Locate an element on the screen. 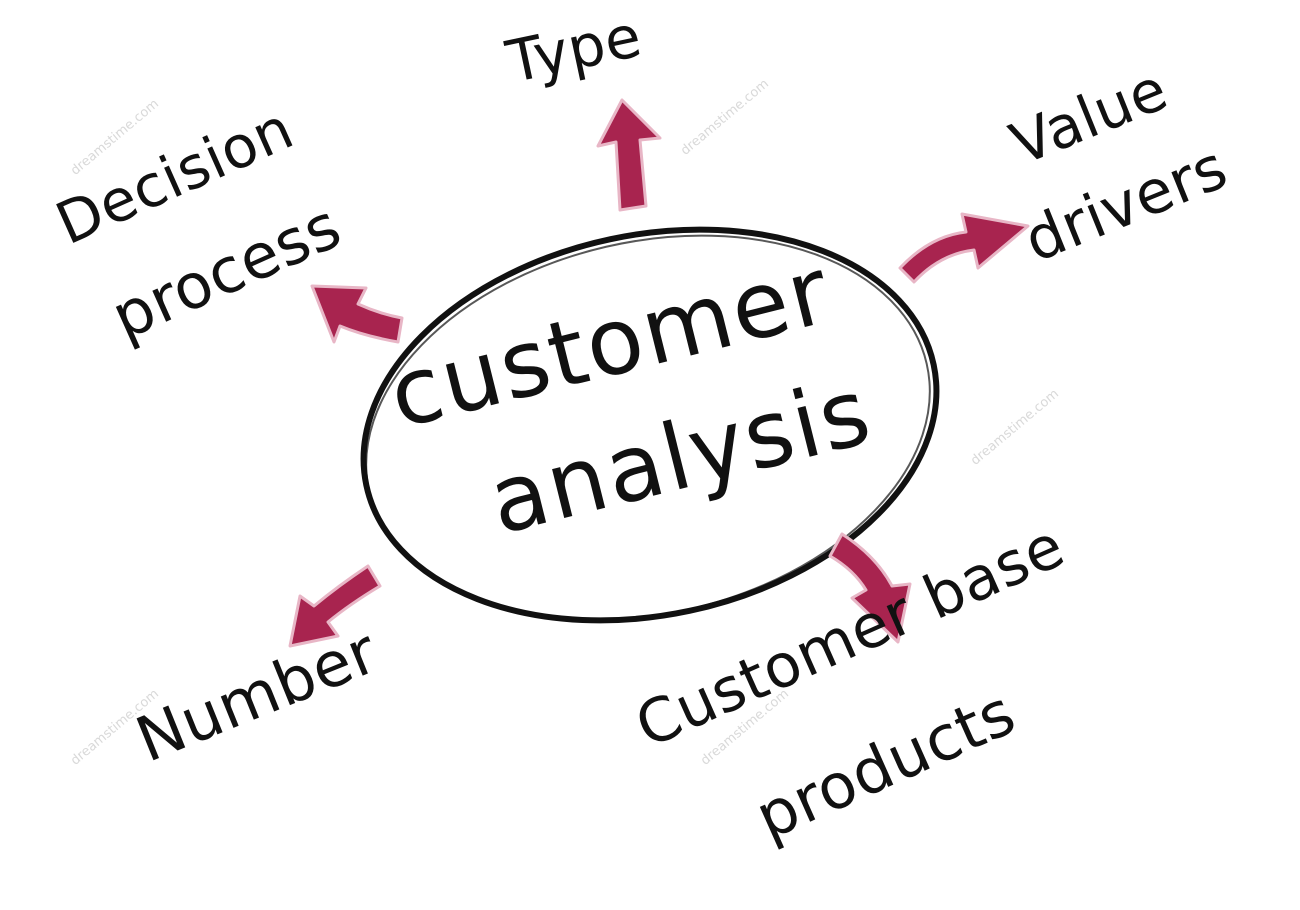 The width and height of the screenshot is (1300, 910). arrow-decision-process is located at coordinates (357, 314).